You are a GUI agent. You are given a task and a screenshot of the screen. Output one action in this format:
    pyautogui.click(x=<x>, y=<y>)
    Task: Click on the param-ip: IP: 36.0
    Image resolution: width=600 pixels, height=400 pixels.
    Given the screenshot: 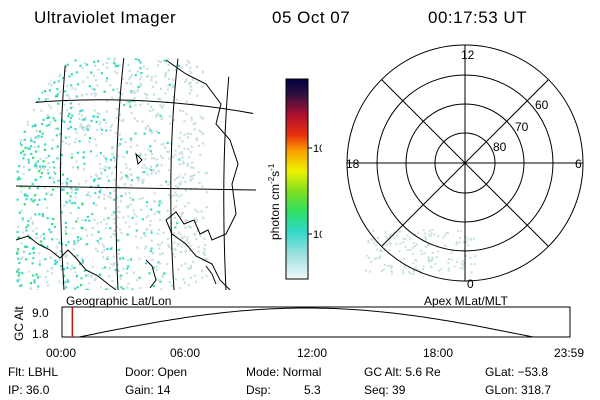 What is the action you would take?
    pyautogui.click(x=29, y=390)
    